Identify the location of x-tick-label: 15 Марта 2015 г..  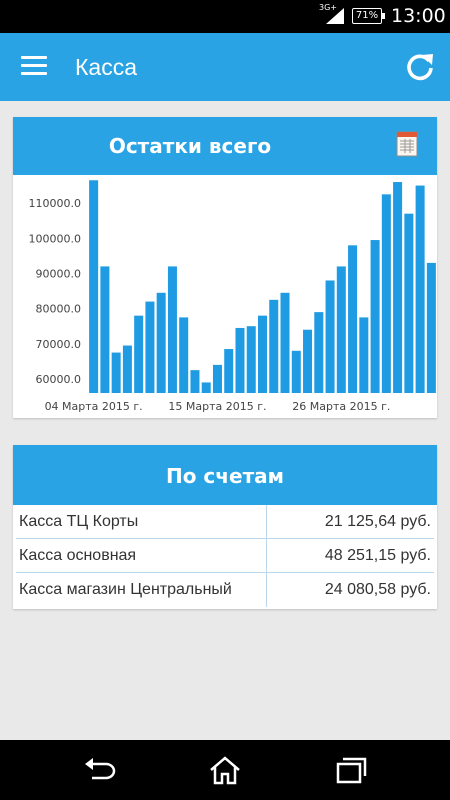
(217, 406).